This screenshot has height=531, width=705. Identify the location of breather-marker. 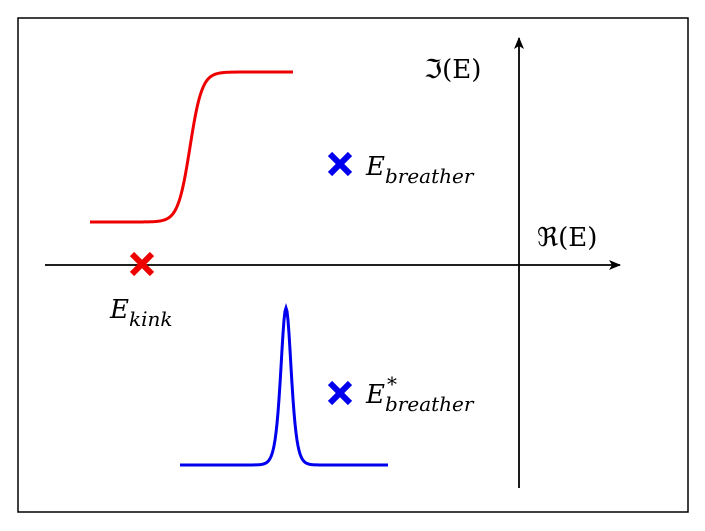
(340, 164).